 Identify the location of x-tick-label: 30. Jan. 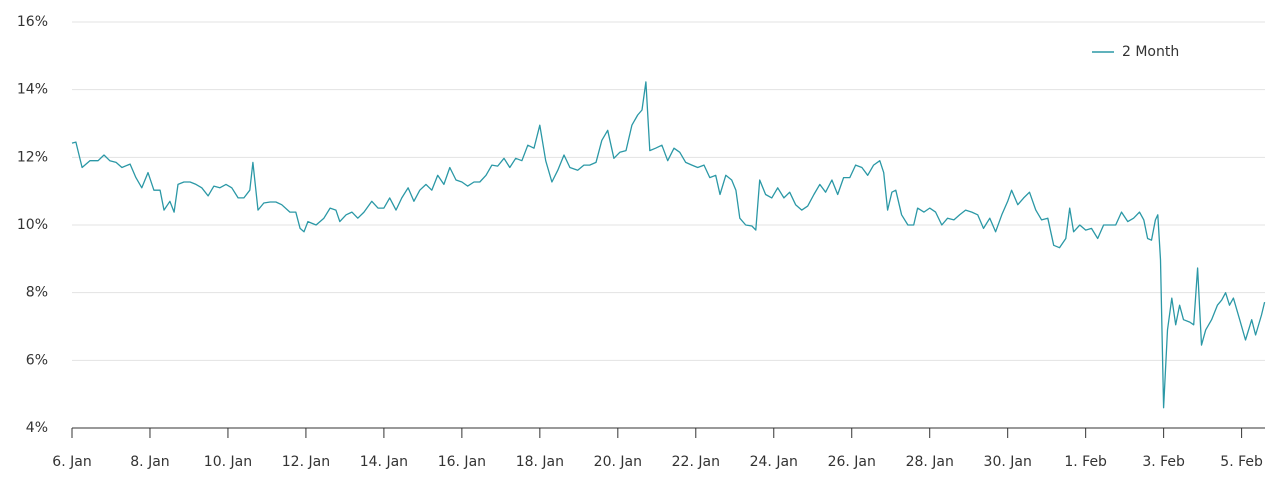
(1008, 462).